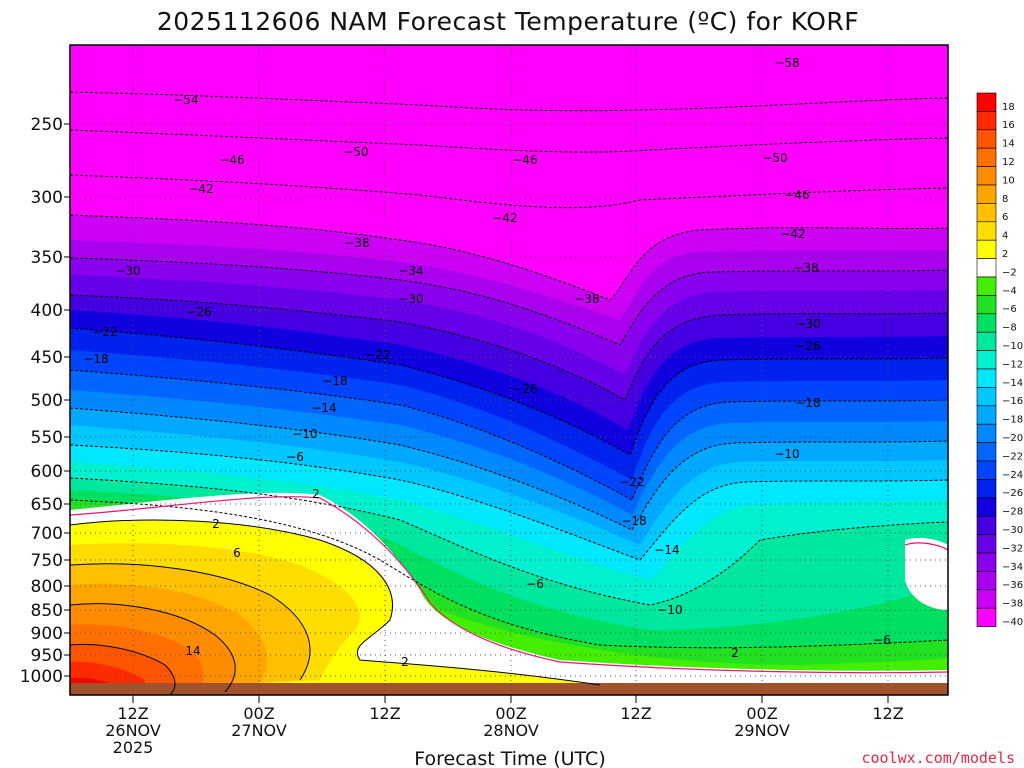 This screenshot has width=1024, height=768. I want to click on contour-label: −34, so click(410, 271).